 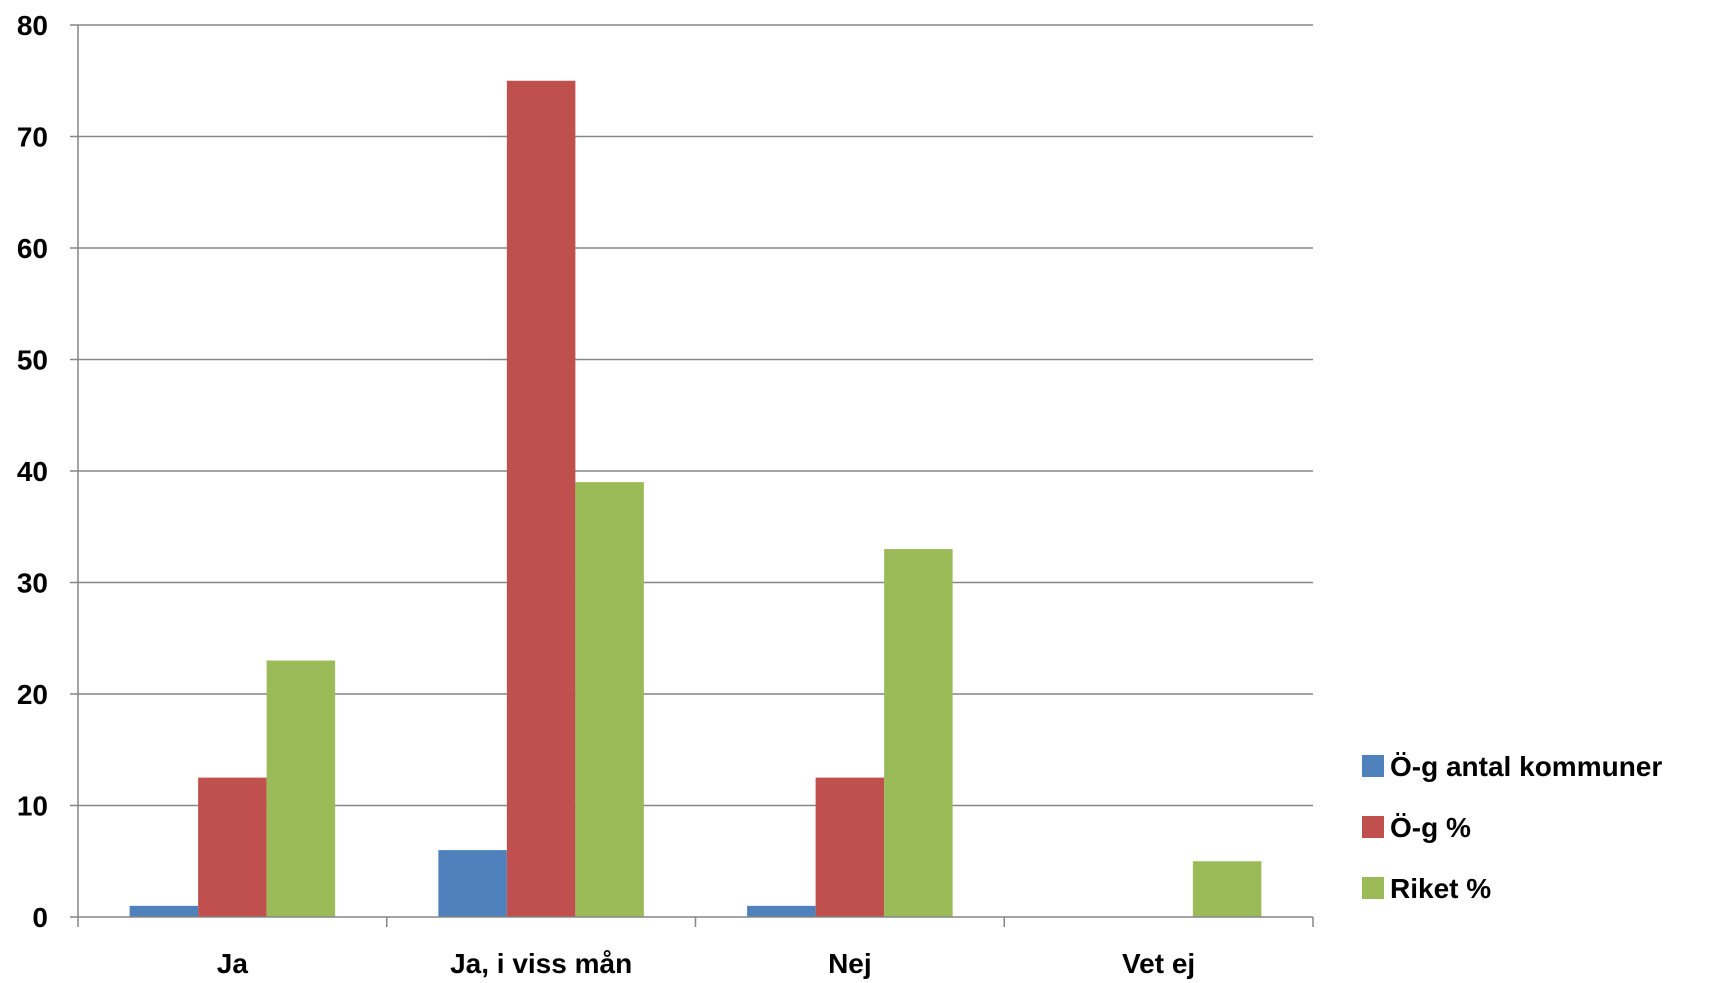 What do you see at coordinates (1526, 766) in the screenshot?
I see `legend-label: Ö-g antal kommuner` at bounding box center [1526, 766].